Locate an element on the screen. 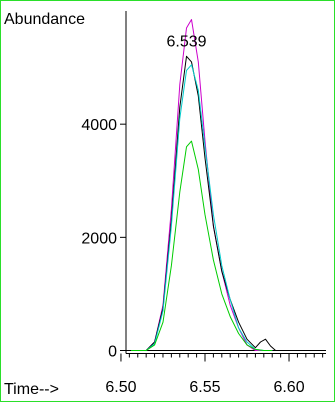 This screenshot has width=335, height=403. x-tick-label: 6.60 is located at coordinates (288, 387).